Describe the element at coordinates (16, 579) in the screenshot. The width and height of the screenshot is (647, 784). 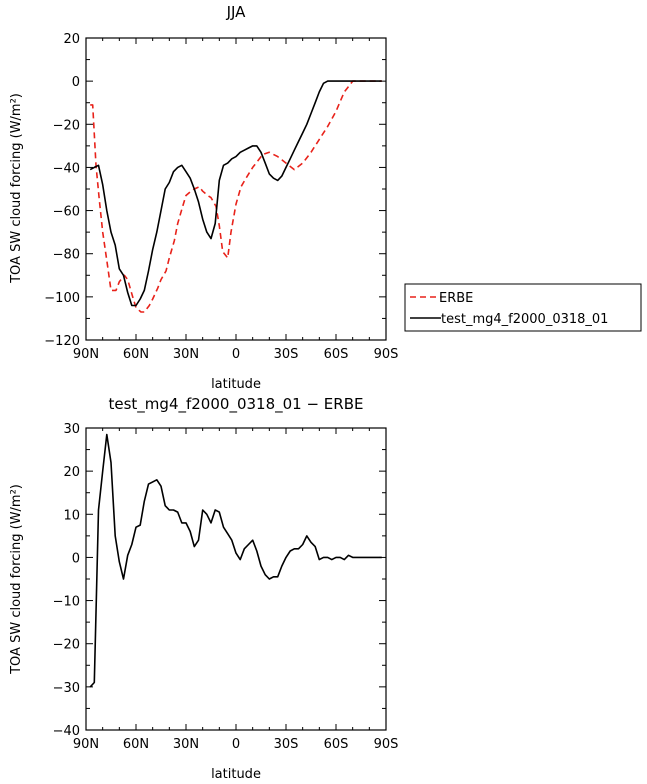
I see `bottom-y-axis-label: TOA SW cloud forcing (W/m²)` at that location.